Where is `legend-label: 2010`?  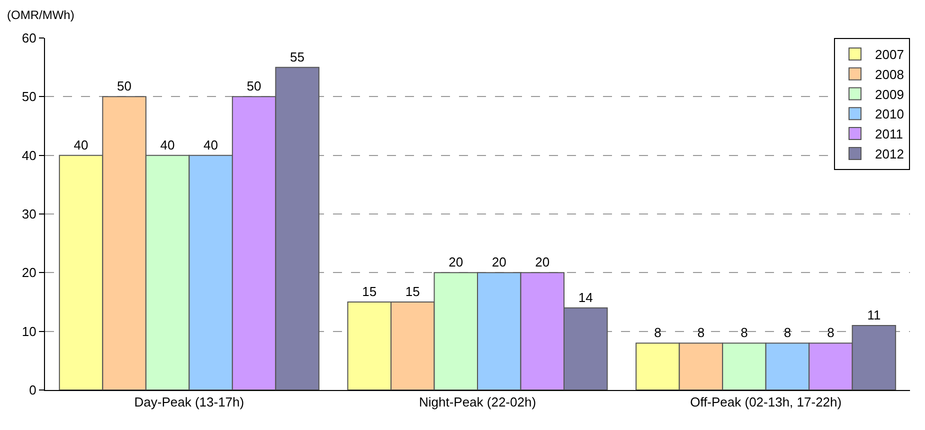 legend-label: 2010 is located at coordinates (889, 114).